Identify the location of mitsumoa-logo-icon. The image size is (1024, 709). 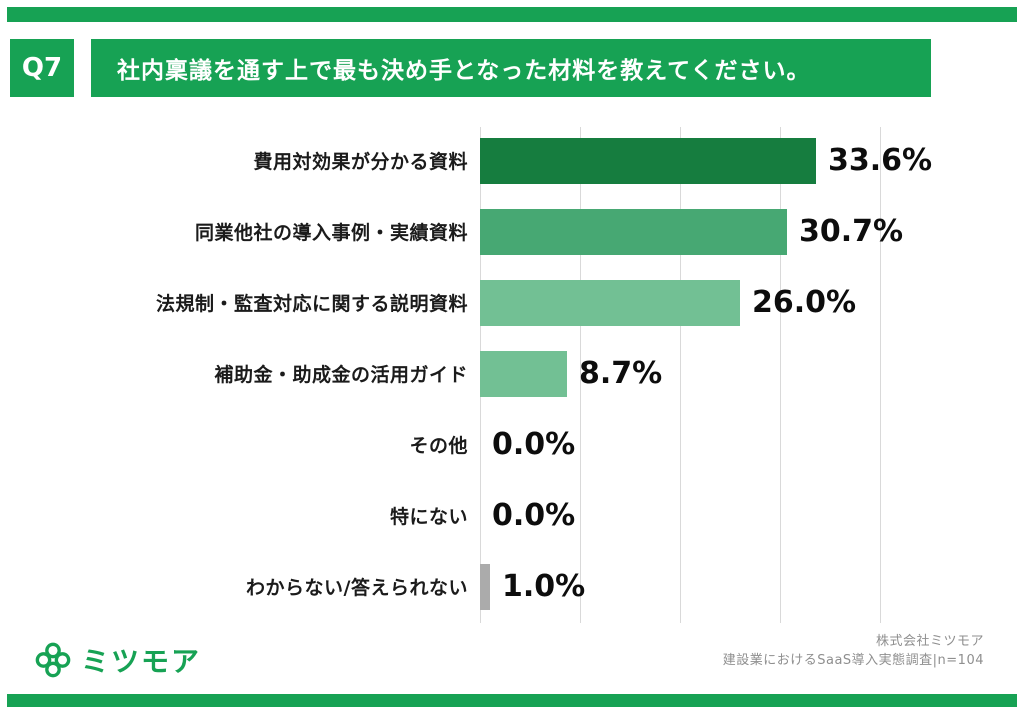
(53, 660).